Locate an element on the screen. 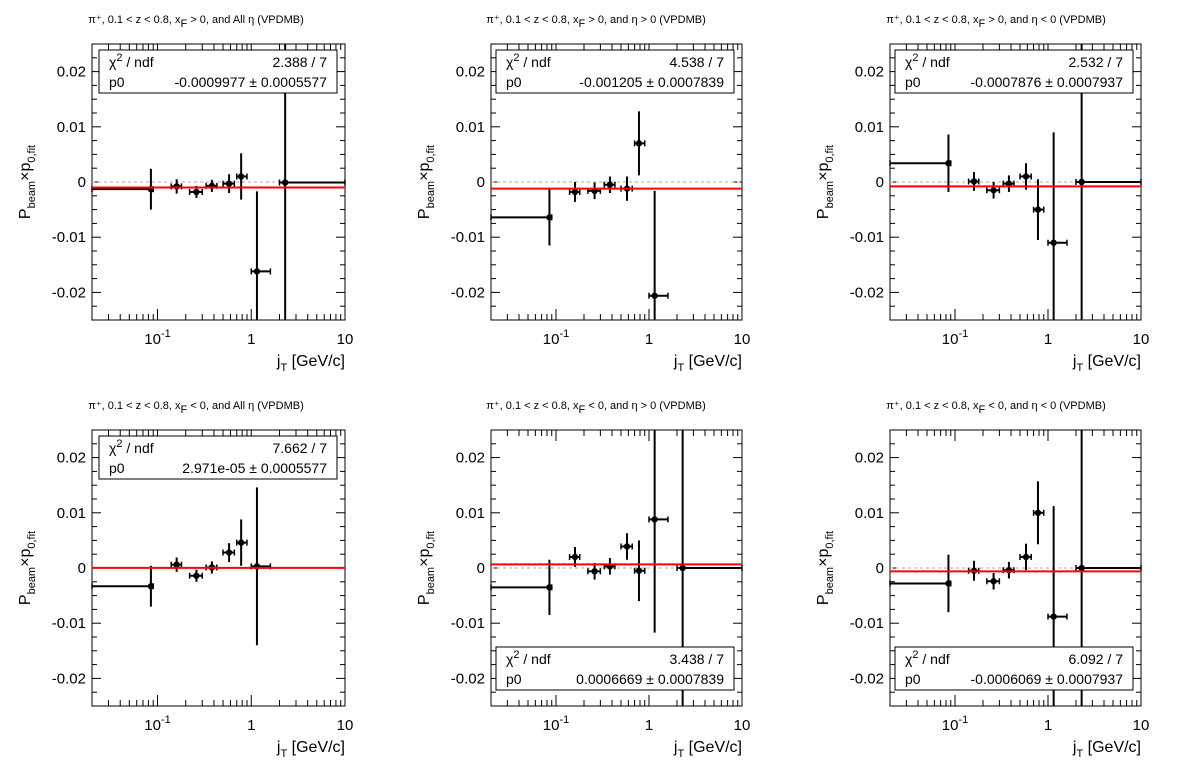 The image size is (1196, 772). p0-value: -0.0009977 ± 0.0005577 is located at coordinates (251, 82).